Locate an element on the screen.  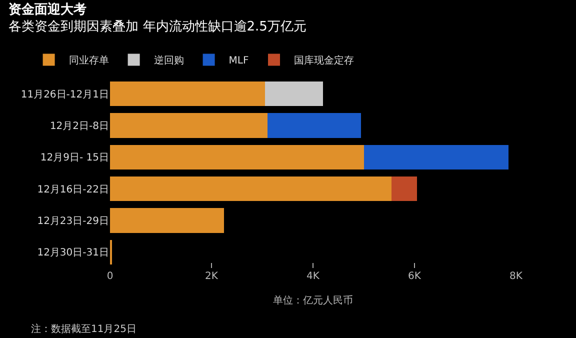
x-tick-label: 0 is located at coordinates (110, 276).